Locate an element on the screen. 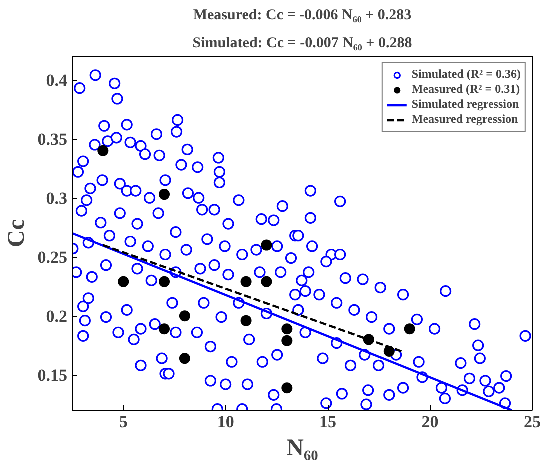 This screenshot has width=554, height=464. x-axis-title: N₆₀ is located at coordinates (302, 449).